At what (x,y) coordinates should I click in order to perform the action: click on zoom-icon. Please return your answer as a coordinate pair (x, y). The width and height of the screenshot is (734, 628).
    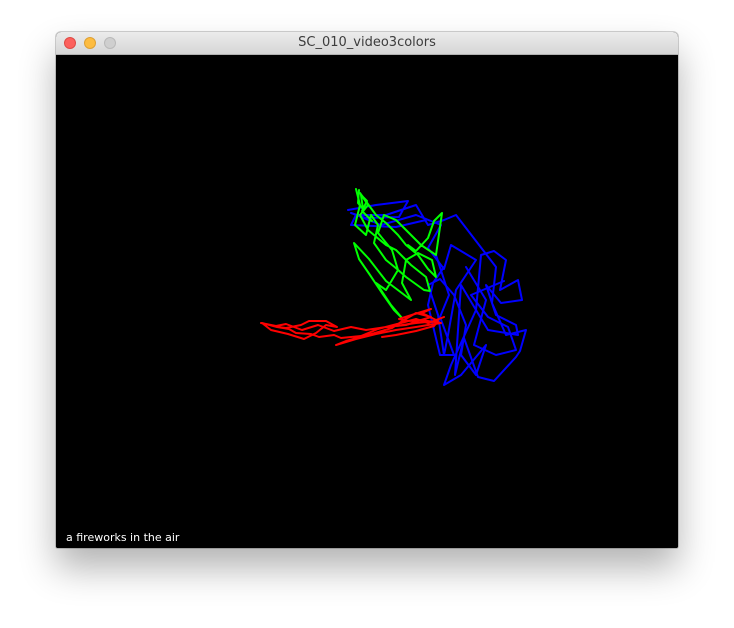
    Looking at the image, I should click on (110, 43).